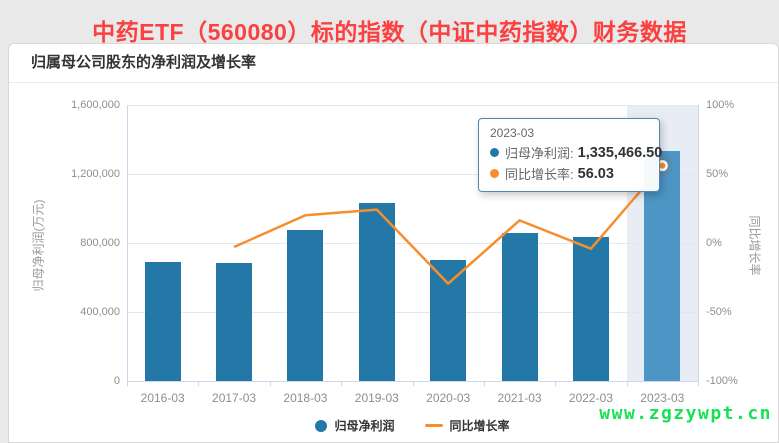 Image resolution: width=779 pixels, height=443 pixels. I want to click on y-axis-line-right, so click(698, 243).